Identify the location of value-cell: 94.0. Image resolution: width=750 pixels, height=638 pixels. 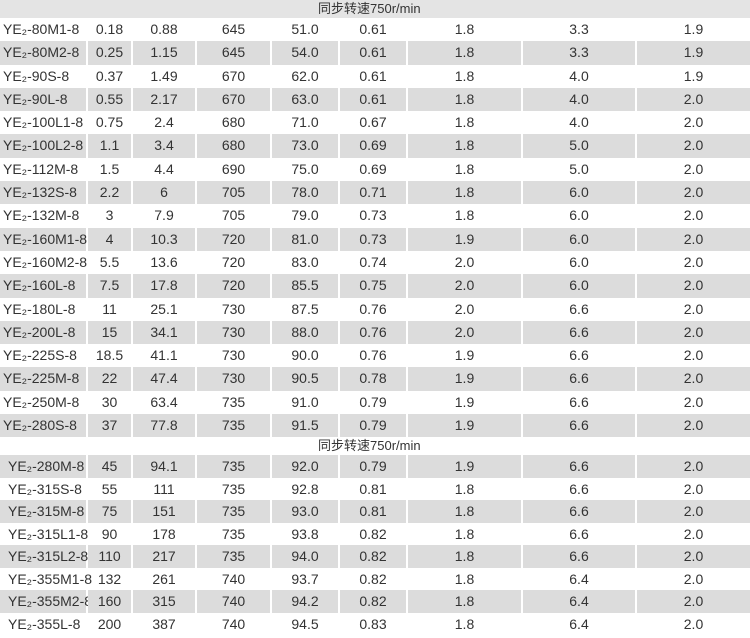
(306, 556).